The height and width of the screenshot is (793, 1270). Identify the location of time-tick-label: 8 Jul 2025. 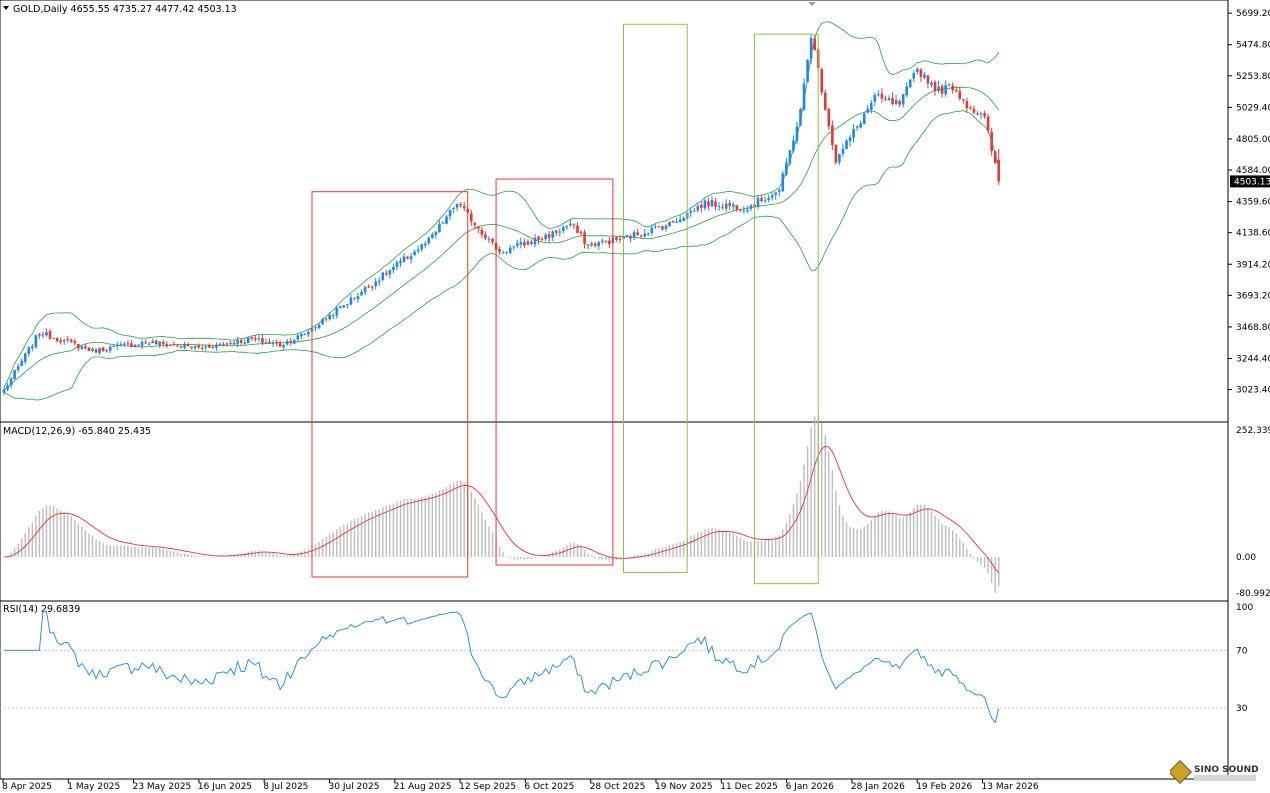
(285, 787).